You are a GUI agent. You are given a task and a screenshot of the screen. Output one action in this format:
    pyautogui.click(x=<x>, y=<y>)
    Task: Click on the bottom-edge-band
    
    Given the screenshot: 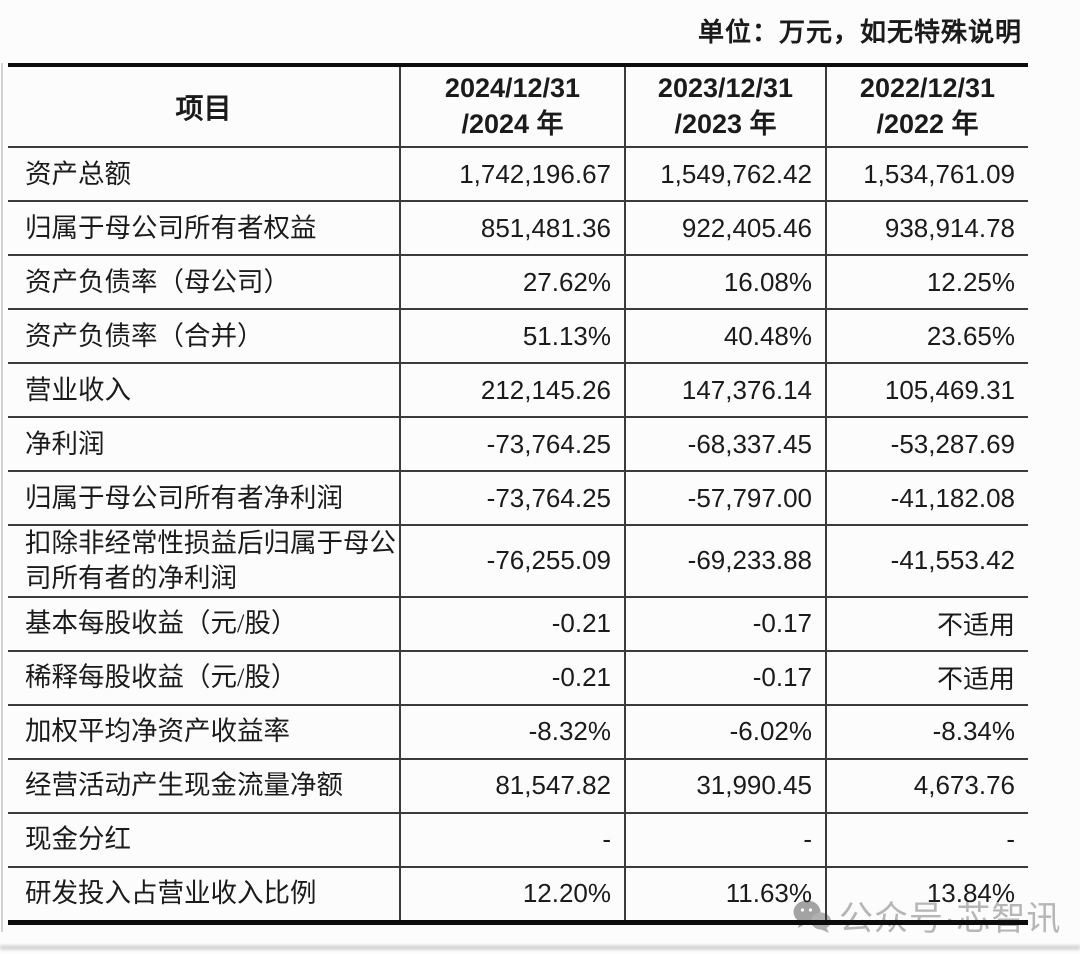 What is the action you would take?
    pyautogui.click(x=540, y=947)
    